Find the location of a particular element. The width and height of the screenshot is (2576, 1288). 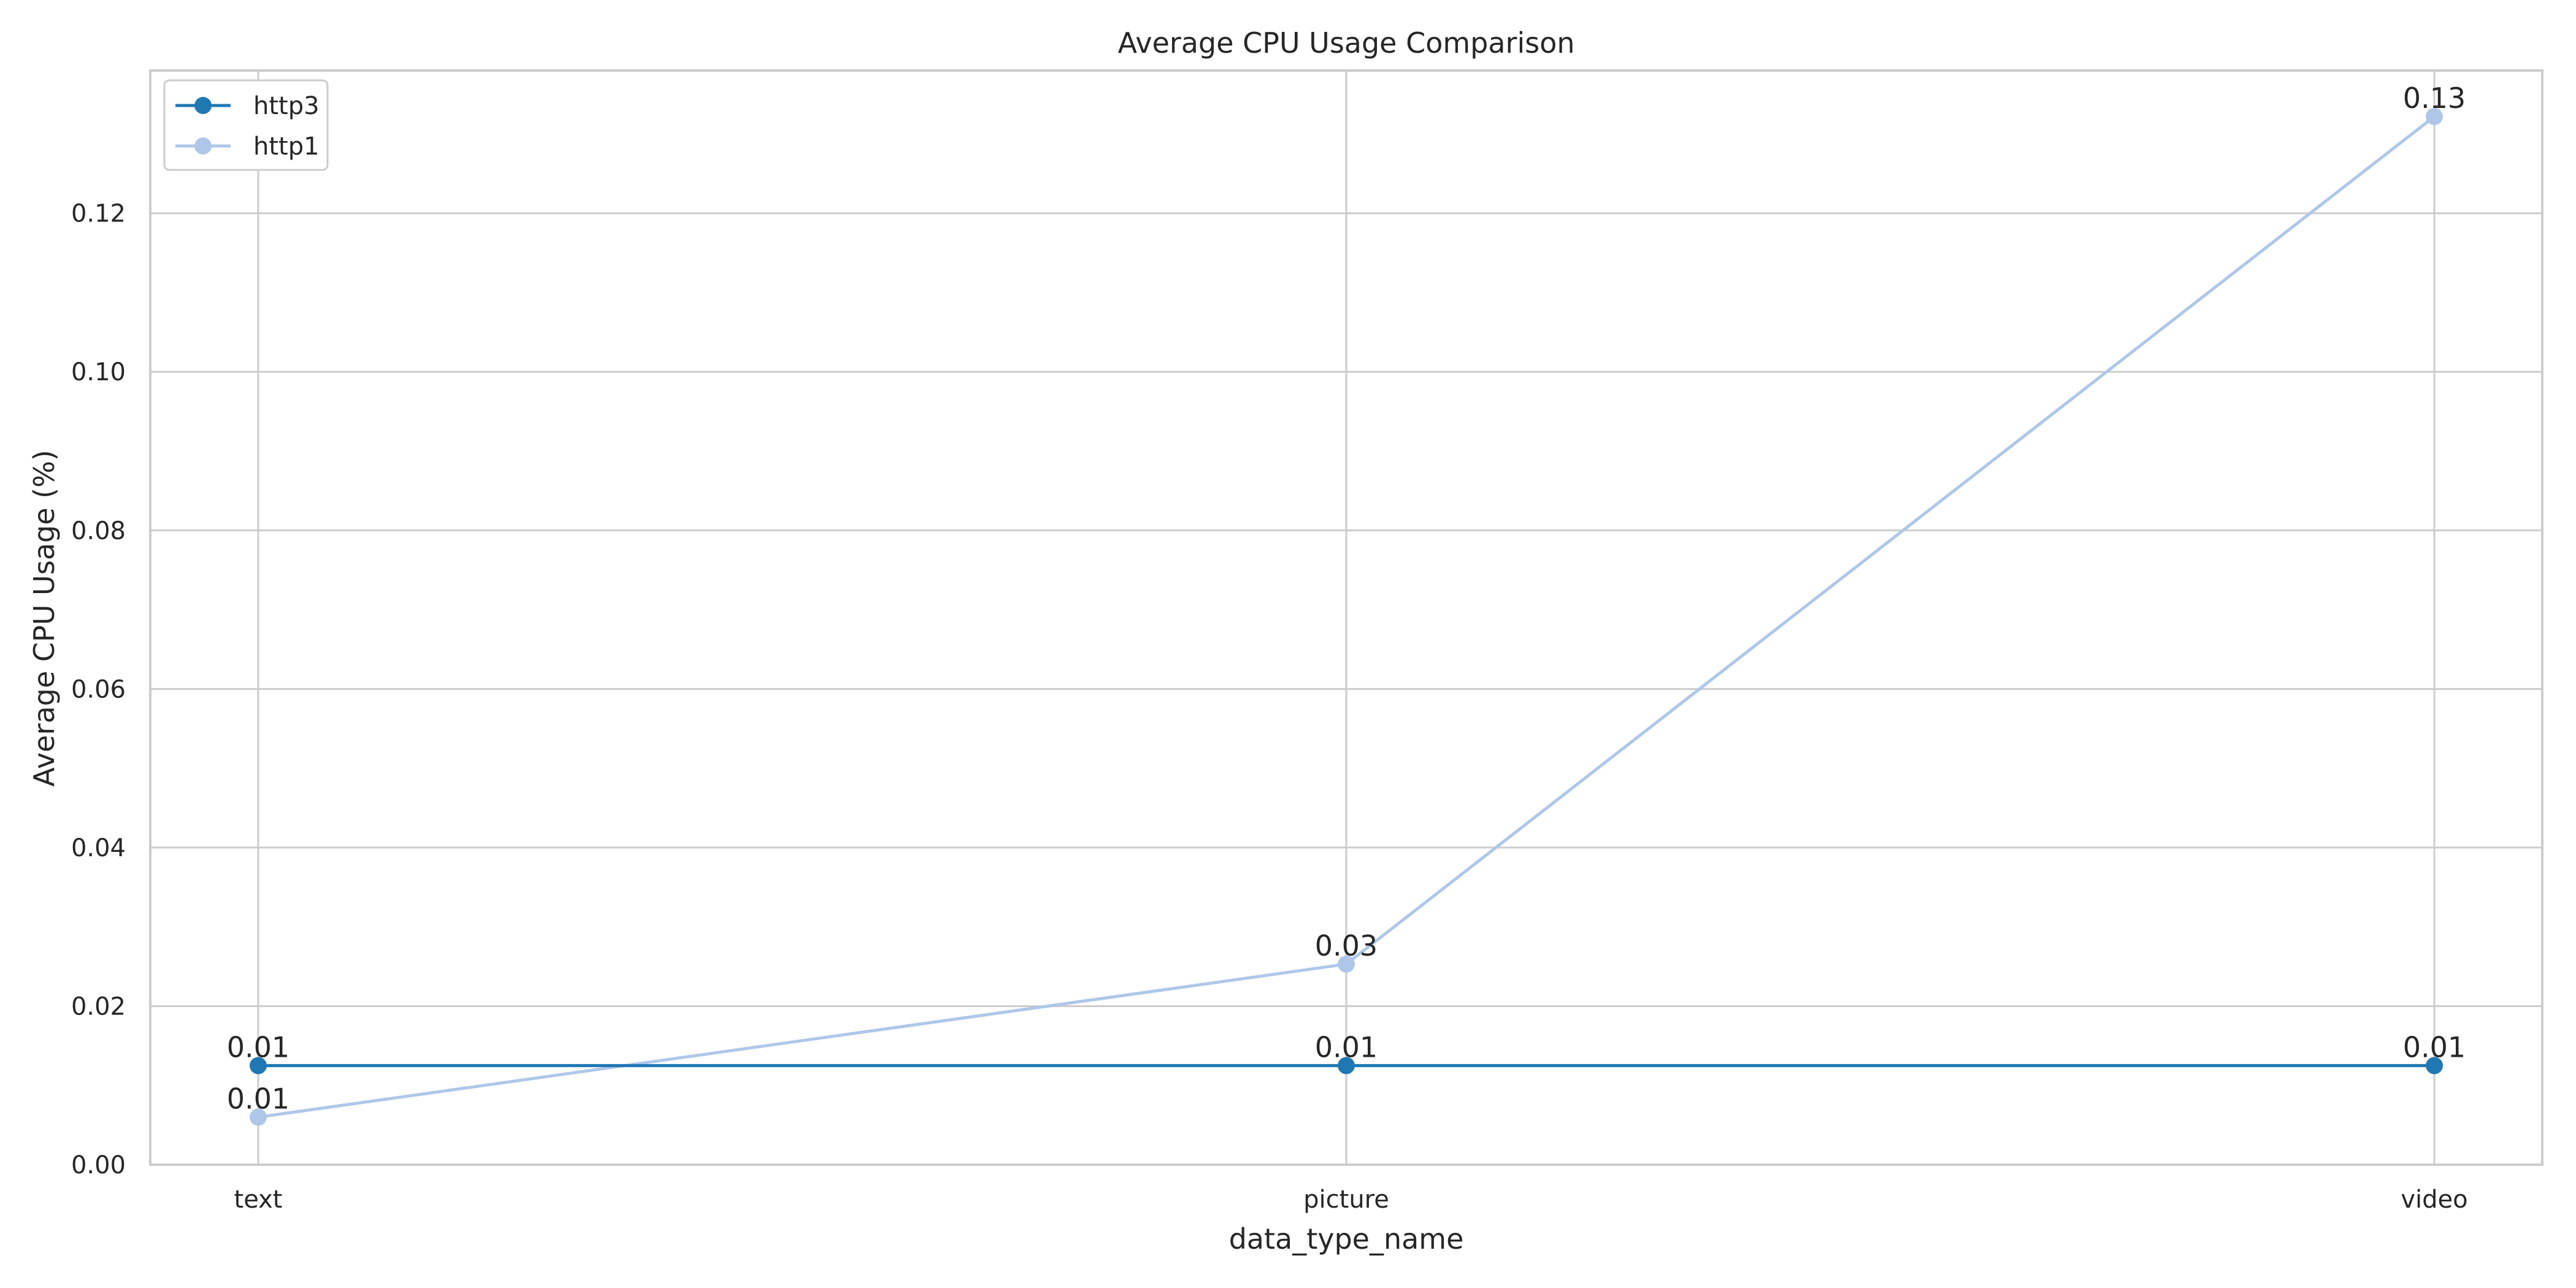

data-label-http1: 0.01 is located at coordinates (258, 1098).